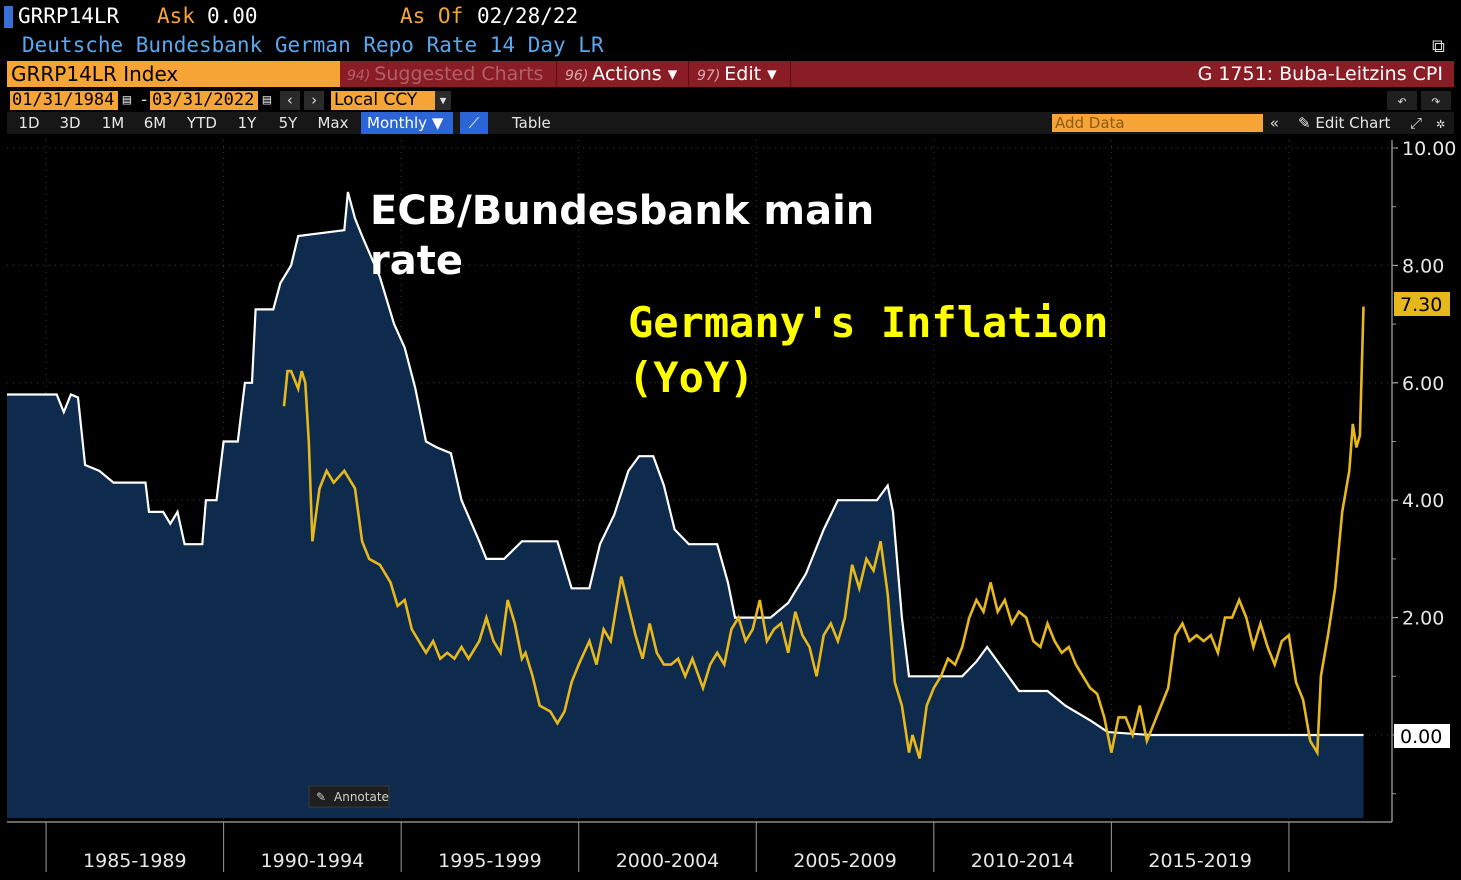 The image size is (1461, 880). I want to click on rate-last-value-badge, so click(1422, 736).